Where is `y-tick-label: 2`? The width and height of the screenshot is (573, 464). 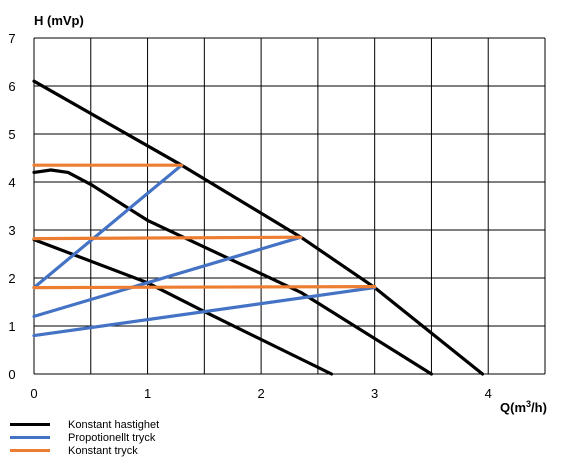
y-tick-label: 2 is located at coordinates (11, 278).